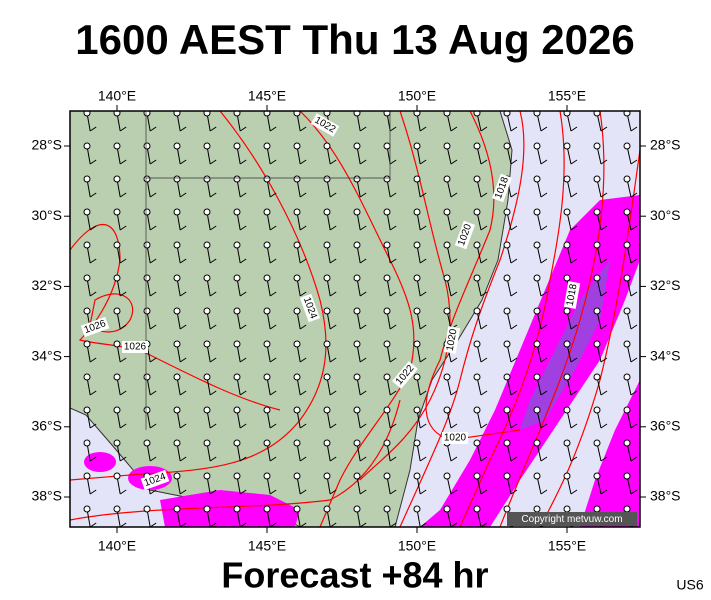  I want to click on isobar-value: 1018, so click(572, 295).